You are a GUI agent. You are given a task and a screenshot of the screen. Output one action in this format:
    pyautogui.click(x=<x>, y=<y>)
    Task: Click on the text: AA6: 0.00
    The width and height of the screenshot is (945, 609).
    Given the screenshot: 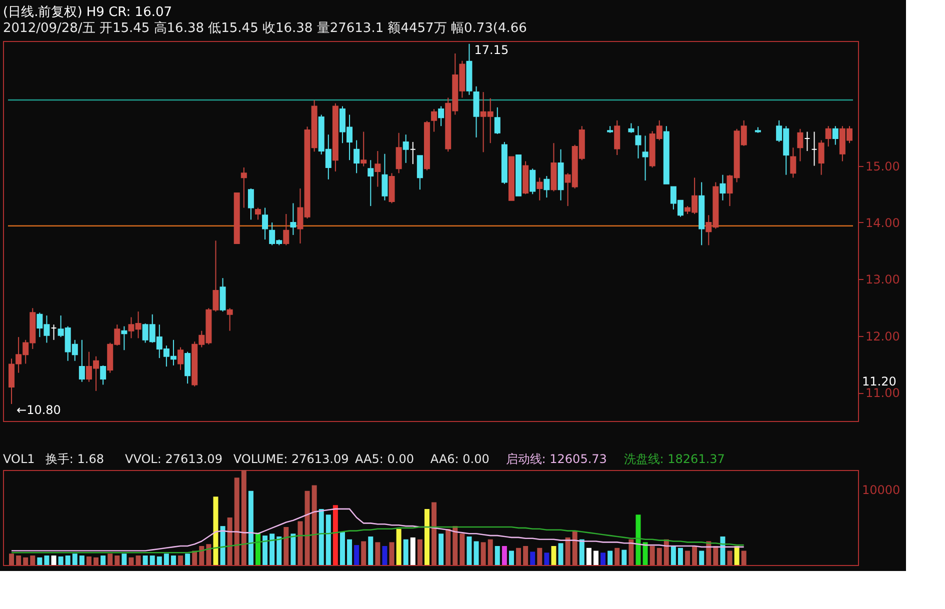 What is the action you would take?
    pyautogui.click(x=460, y=459)
    